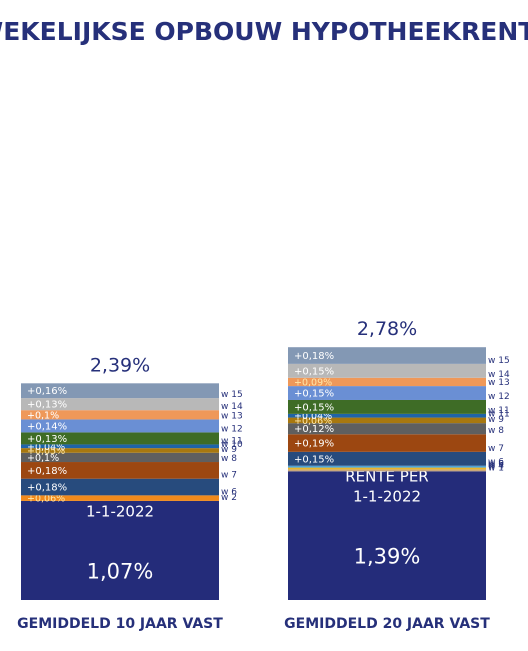 This screenshot has height=651, width=528. Describe the element at coordinates (387, 624) in the screenshot. I see `category-label: GEMIDDELD 20 JAAR VAST` at that location.